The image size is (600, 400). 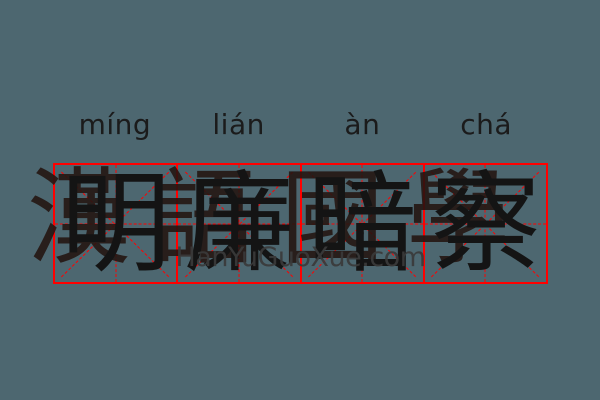 I want to click on grid-cell-4: 察, so click(x=485, y=223).